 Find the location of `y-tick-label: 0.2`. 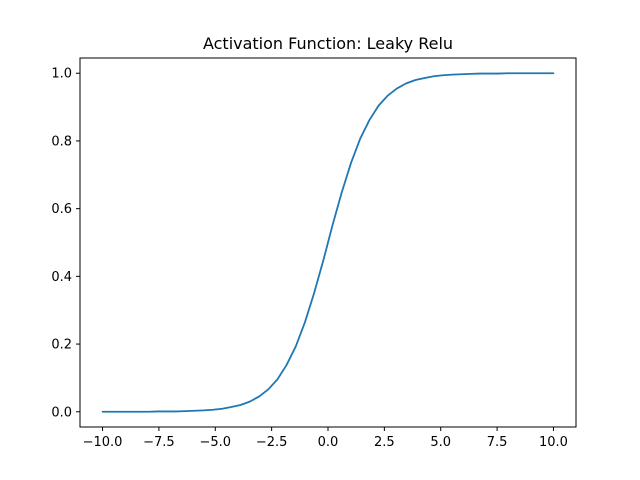

y-tick-label: 0.2 is located at coordinates (61, 345).